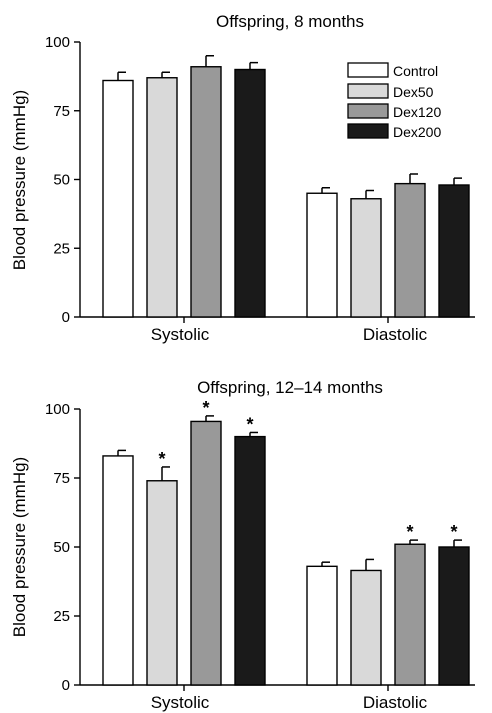  I want to click on legend-swatch-dex120, so click(368, 111).